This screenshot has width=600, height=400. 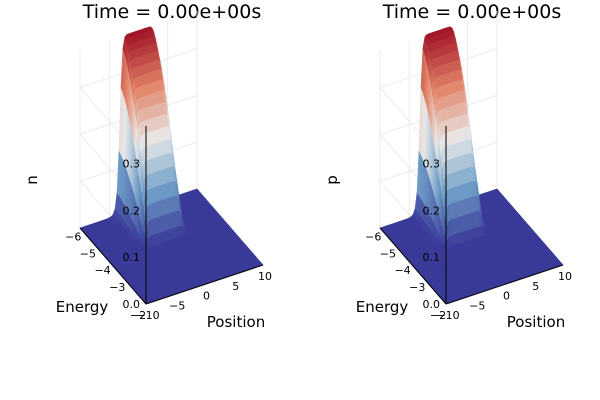 I want to click on x-tick-label: −5, so click(x=177, y=305).